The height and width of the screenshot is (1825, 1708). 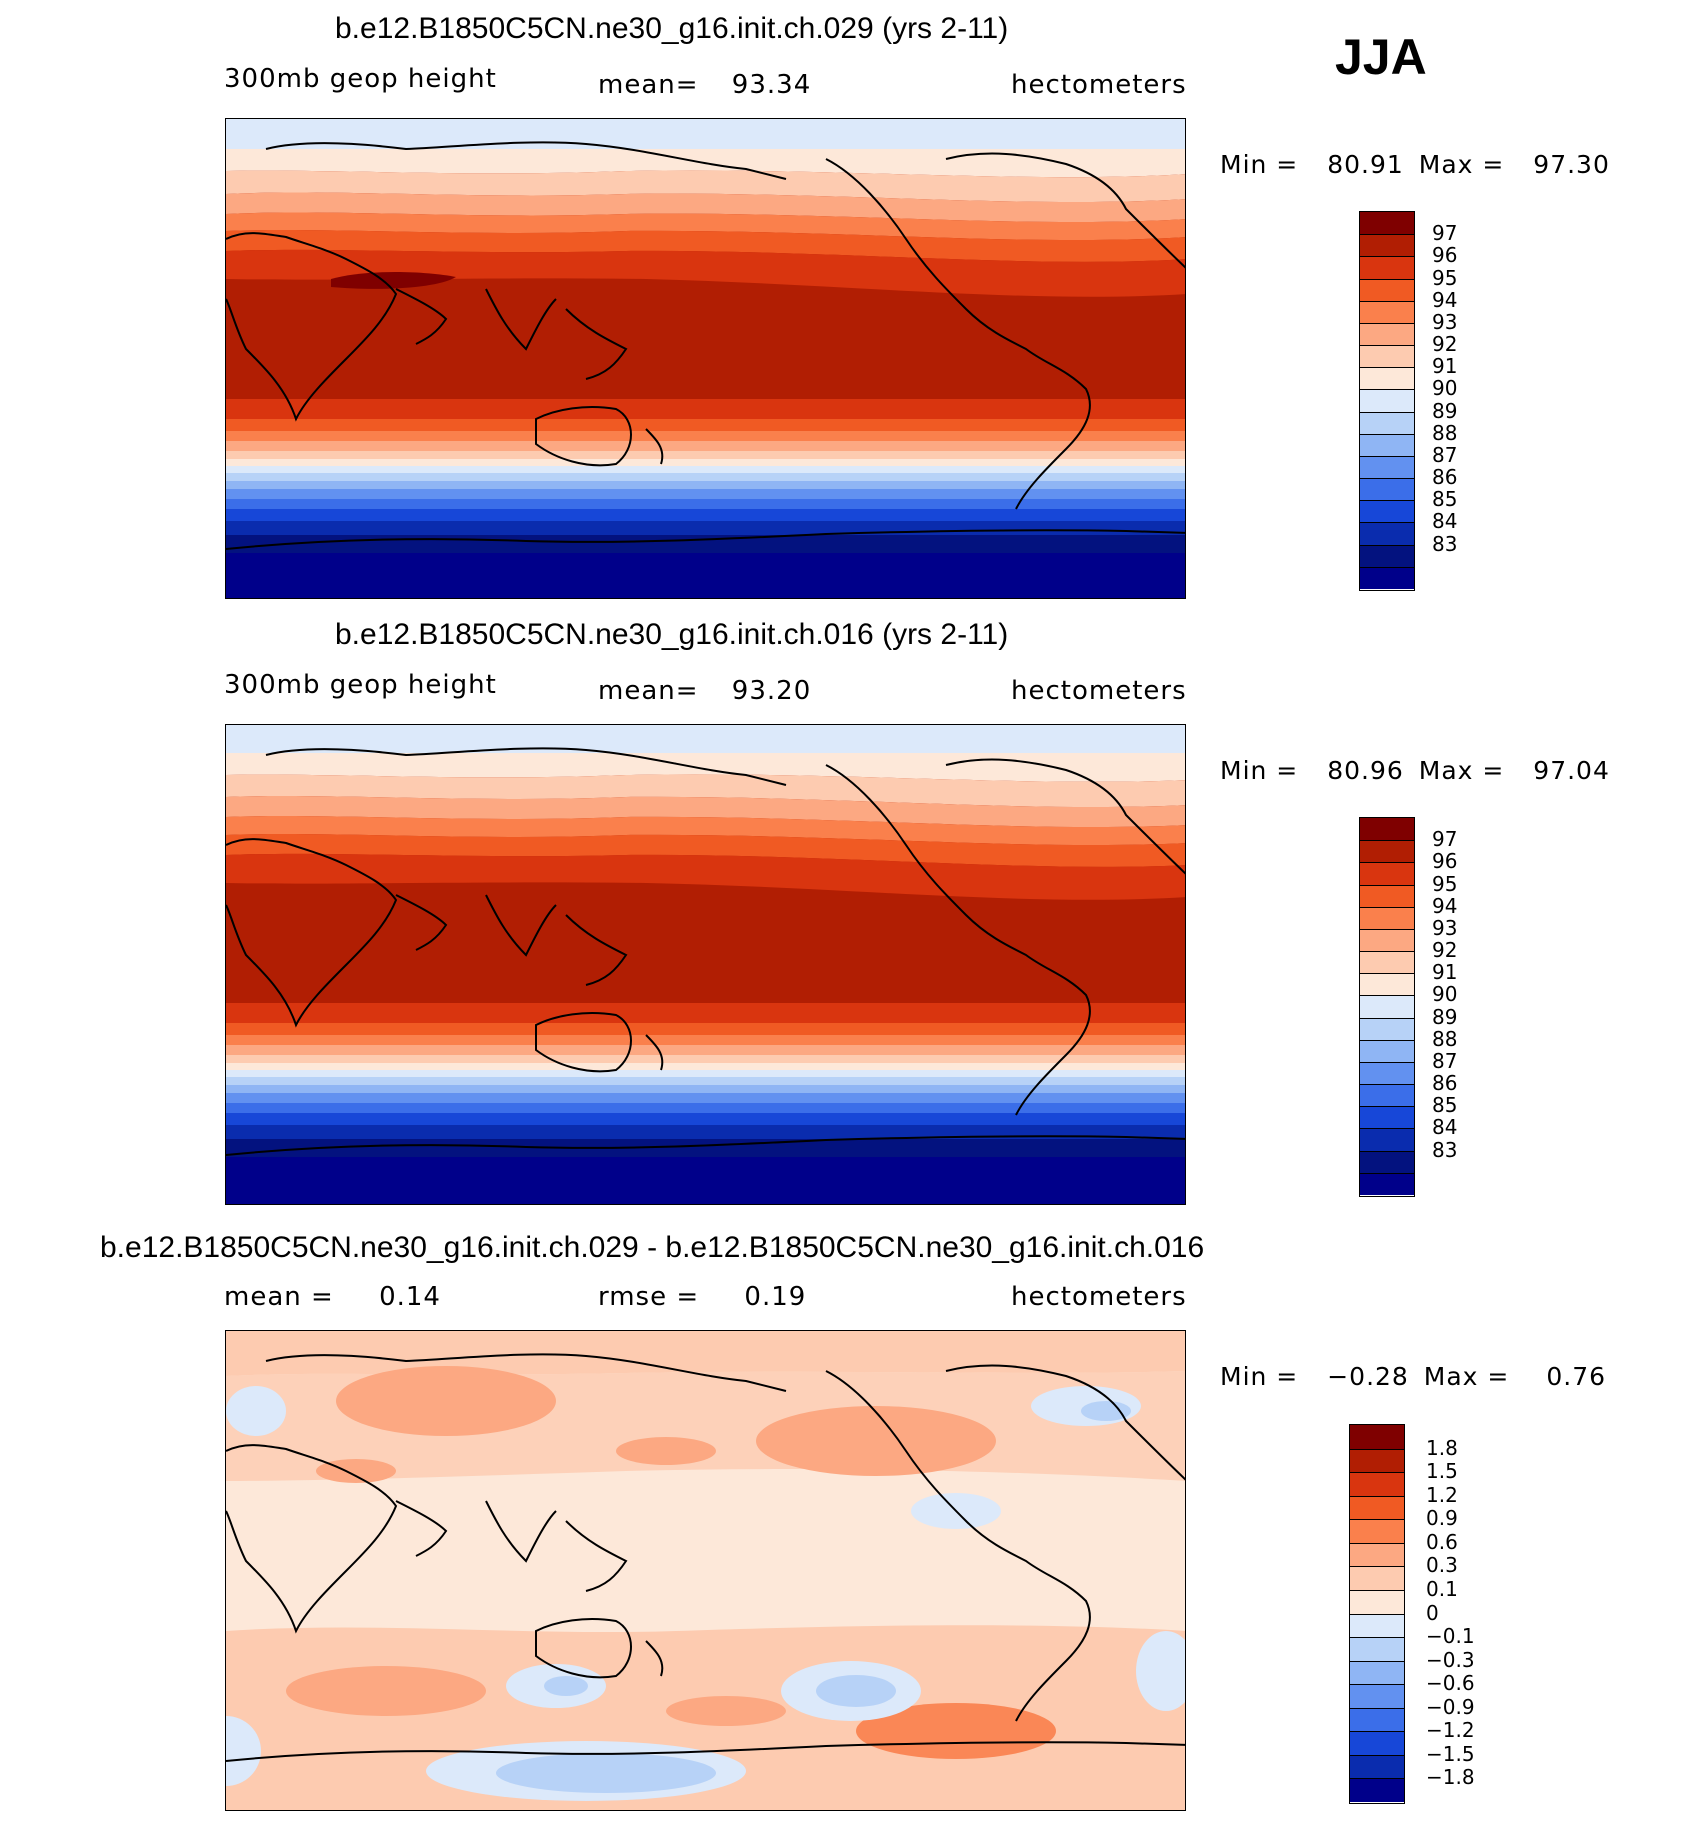 What do you see at coordinates (702, 1297) in the screenshot?
I see `rmse-label: rmse = 0.19` at bounding box center [702, 1297].